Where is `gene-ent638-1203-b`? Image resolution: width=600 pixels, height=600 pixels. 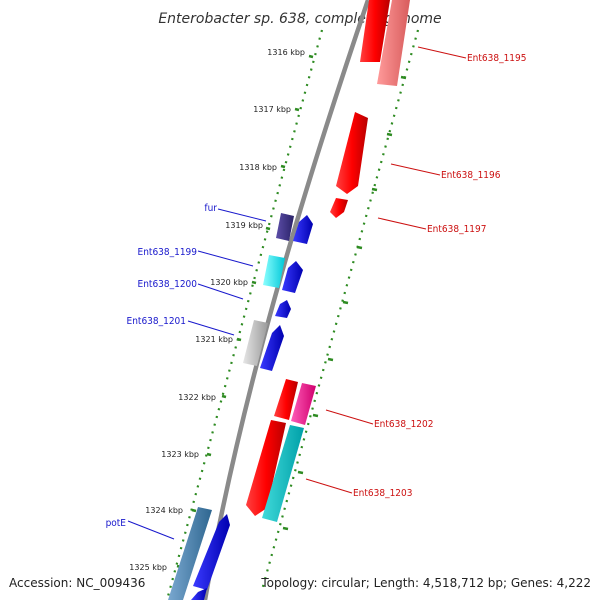 gene-ent638-1203-b is located at coordinates (283, 473).